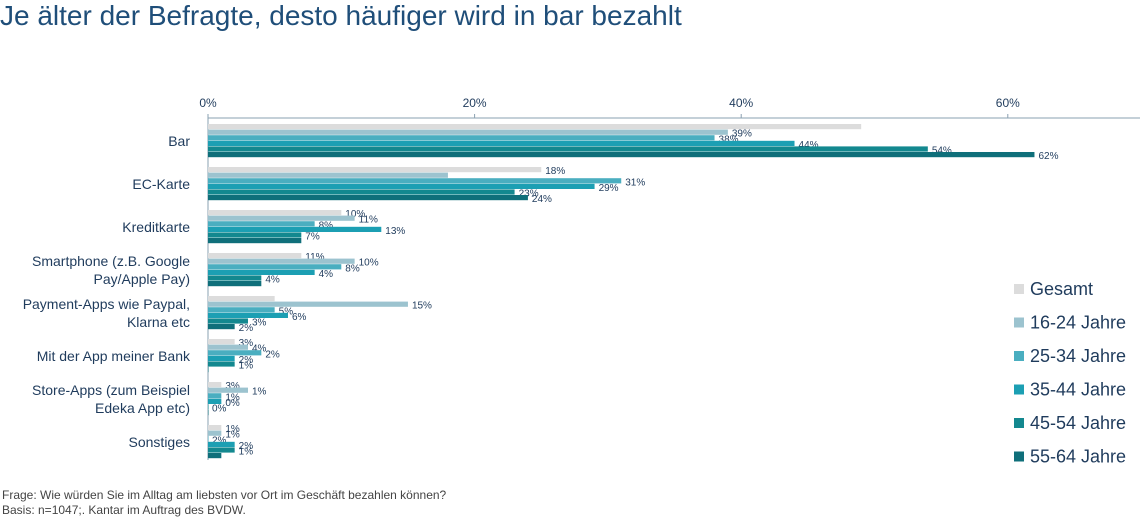 The height and width of the screenshot is (519, 1140). I want to click on x-tick-label: 20%, so click(475, 103).